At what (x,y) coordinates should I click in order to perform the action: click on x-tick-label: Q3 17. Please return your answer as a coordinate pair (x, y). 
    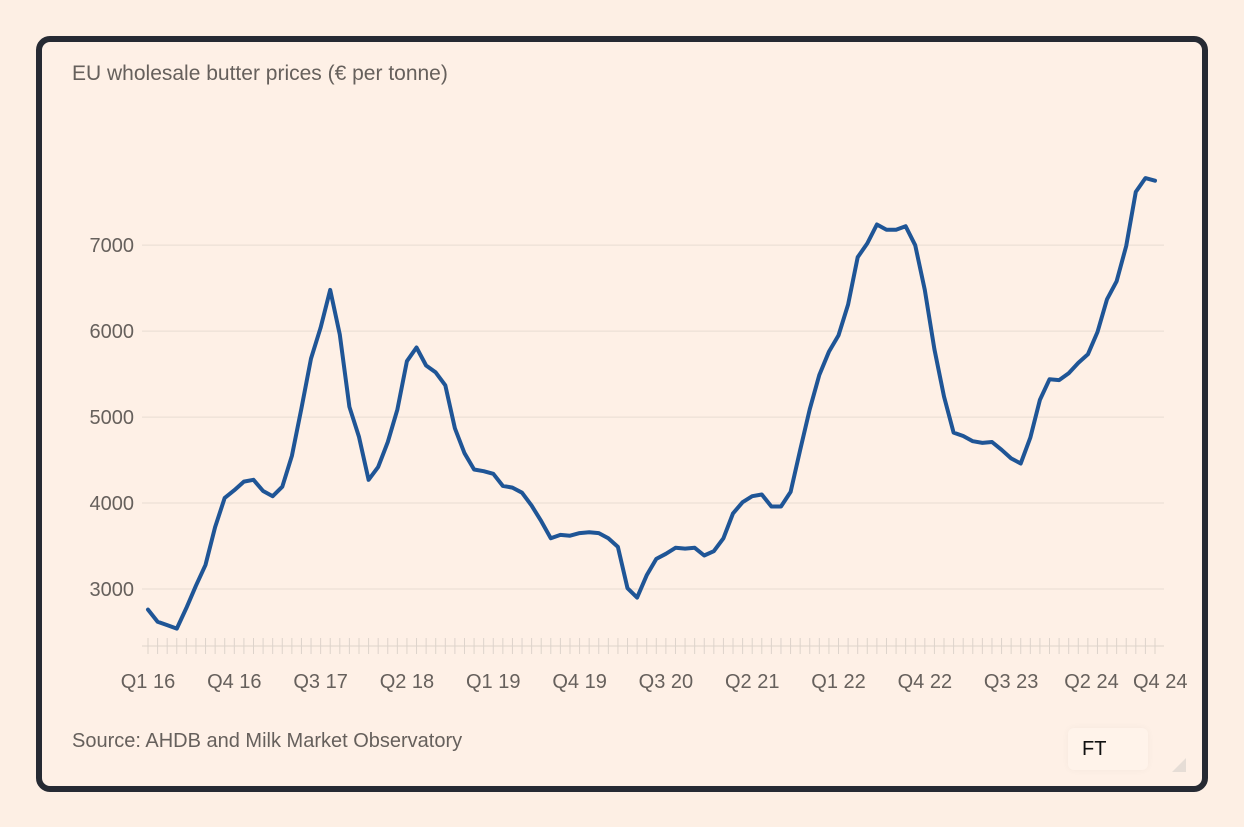
    Looking at the image, I should click on (320, 682).